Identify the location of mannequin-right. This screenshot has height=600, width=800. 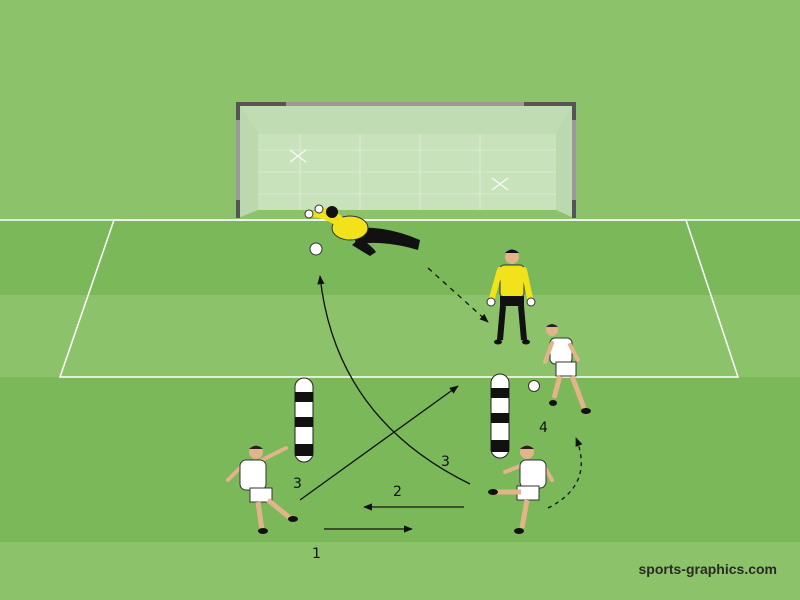
(500, 416).